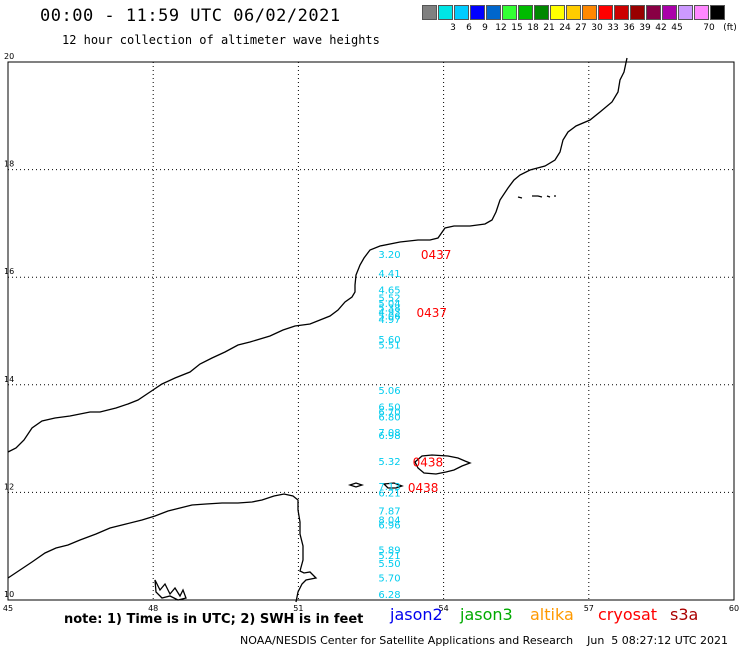  Describe the element at coordinates (677, 28) in the screenshot. I see `legend-bin-label: 45` at that location.